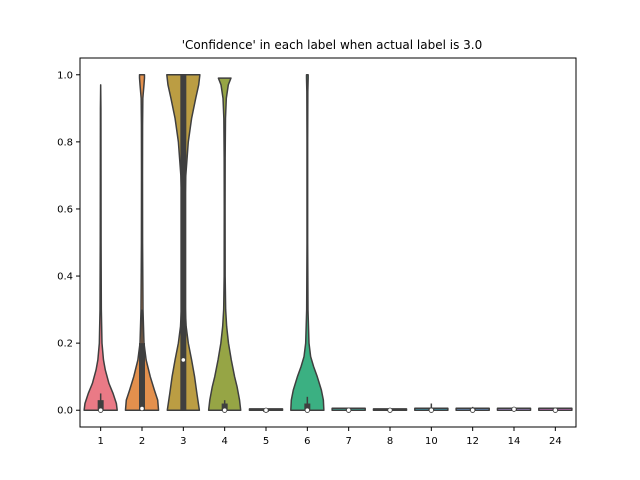 This screenshot has width=640, height=480. What do you see at coordinates (65, 411) in the screenshot?
I see `y-tick-label: 0.0` at bounding box center [65, 411].